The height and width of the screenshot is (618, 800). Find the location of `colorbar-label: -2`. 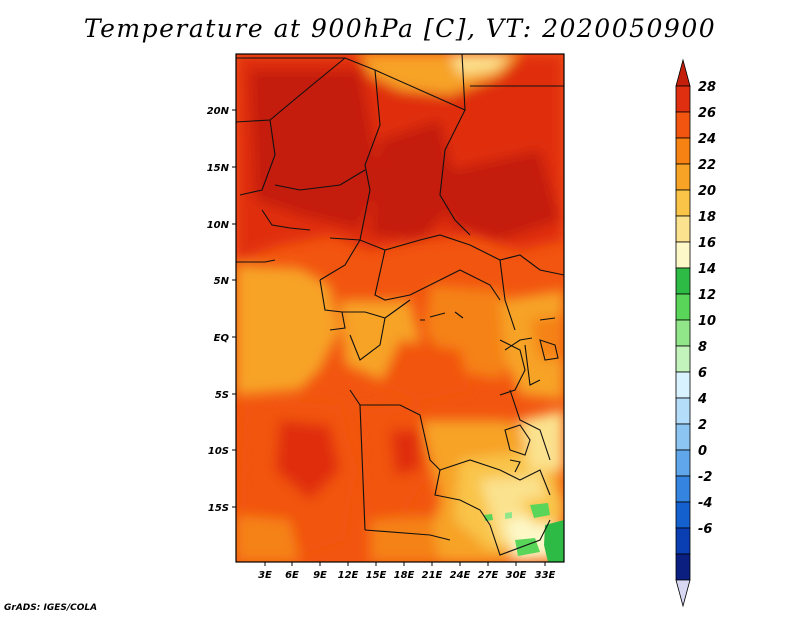

colorbar-label: -2 is located at coordinates (705, 477).